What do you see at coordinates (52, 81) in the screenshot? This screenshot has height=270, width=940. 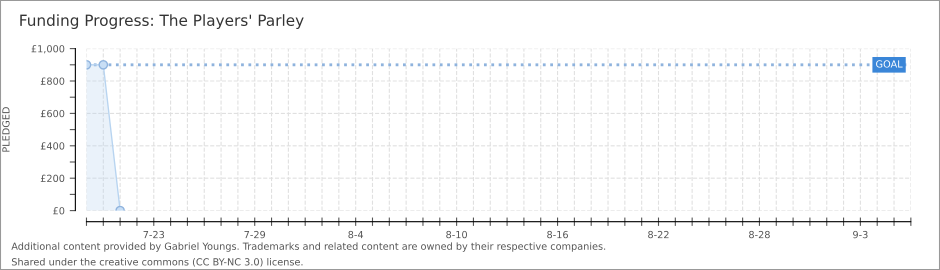 I see `y-tick-label: £800` at bounding box center [52, 81].